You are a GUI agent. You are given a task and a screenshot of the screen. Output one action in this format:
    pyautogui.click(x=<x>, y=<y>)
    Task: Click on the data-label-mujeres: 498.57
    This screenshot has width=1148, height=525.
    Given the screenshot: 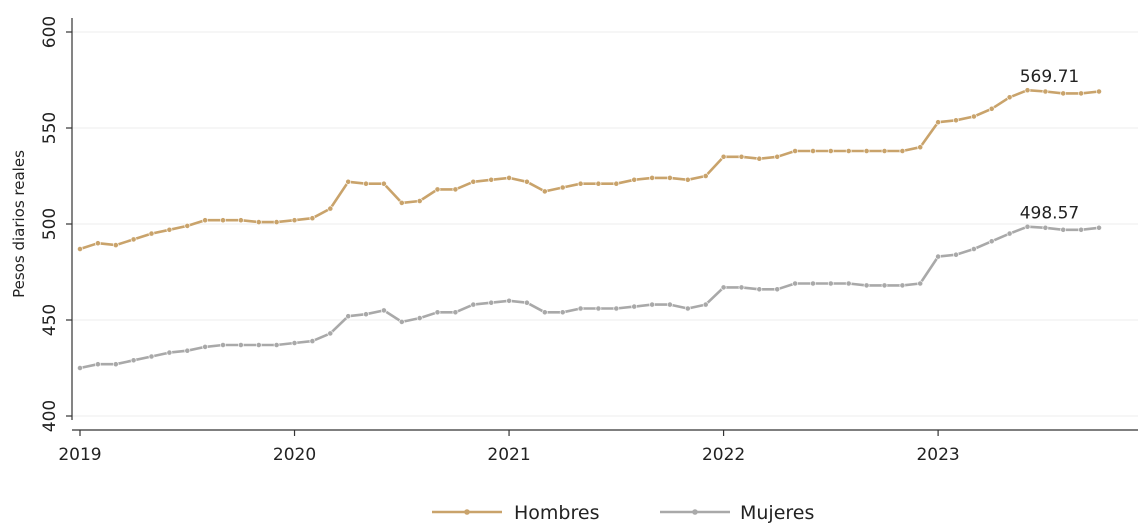 What is the action you would take?
    pyautogui.click(x=1049, y=214)
    